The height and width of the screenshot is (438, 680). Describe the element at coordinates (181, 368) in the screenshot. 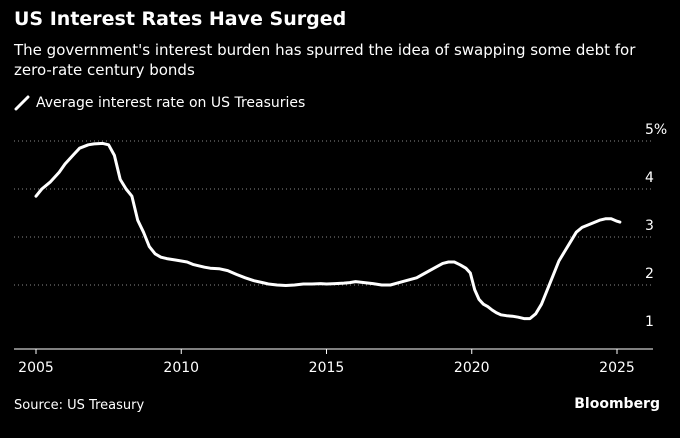

I see `x-tick-label: 2010` at that location.